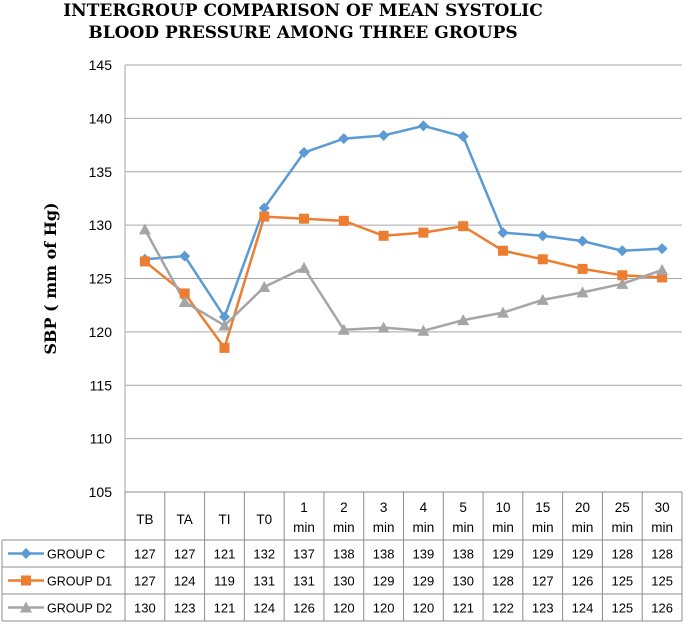 This screenshot has height=625, width=685. Describe the element at coordinates (224, 519) in the screenshot. I see `x-category-label: TI` at that location.